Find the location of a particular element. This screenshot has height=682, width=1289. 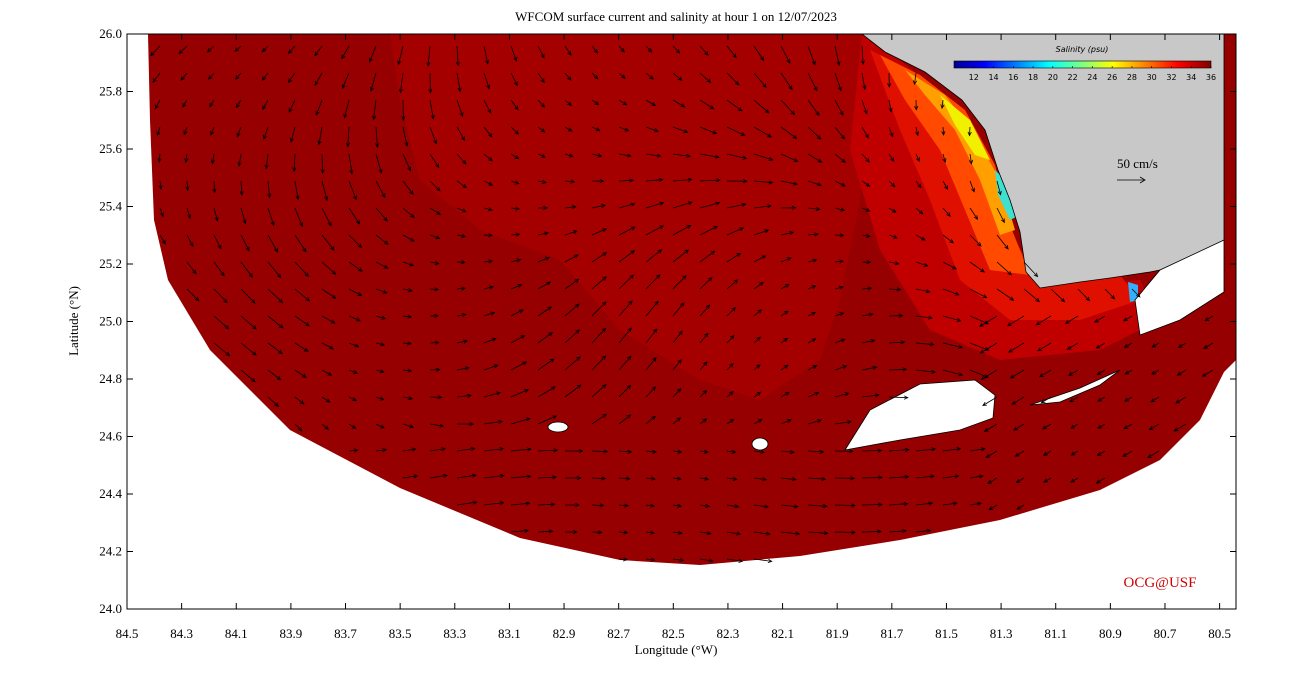

y-tick-label: 25.4 is located at coordinates (110, 206).